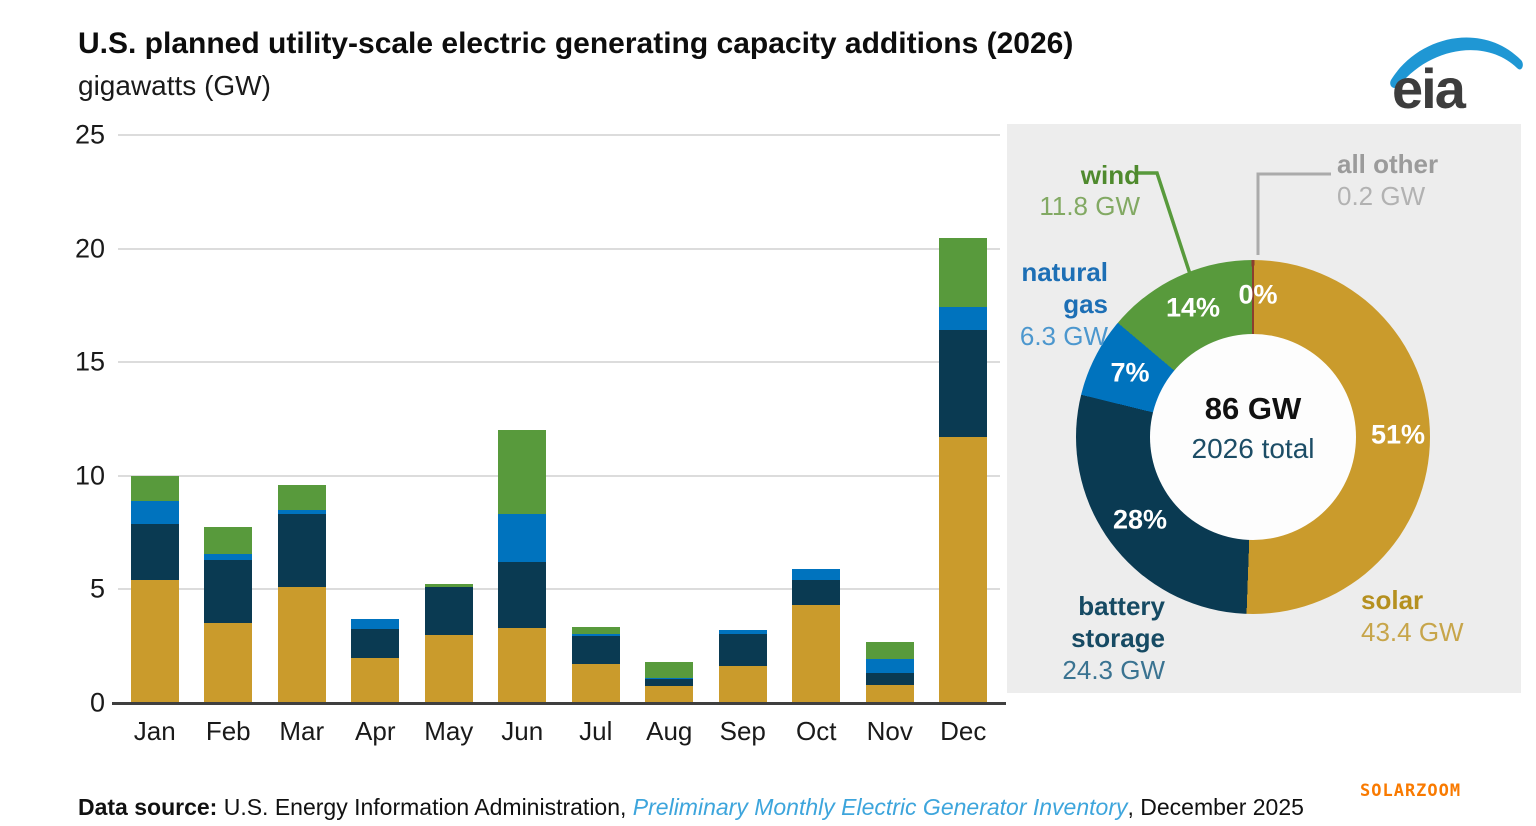  Describe the element at coordinates (154, 552) in the screenshot. I see `bar-jan-battery-storage` at that location.